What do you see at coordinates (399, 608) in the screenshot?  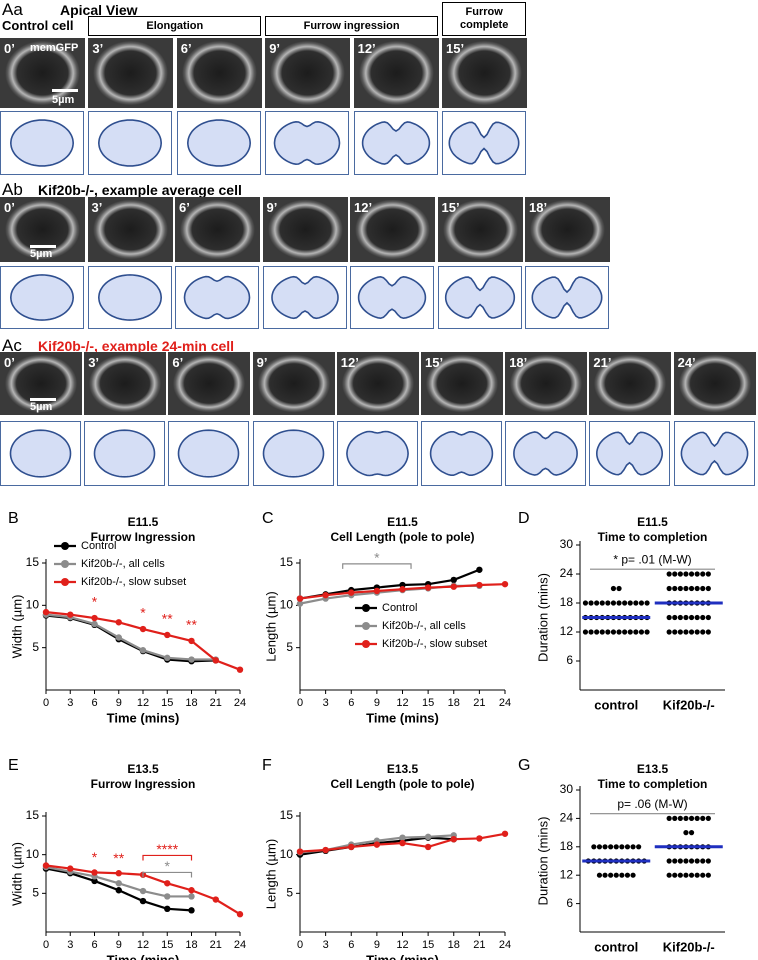 I see `legend-label: Control` at bounding box center [399, 608].